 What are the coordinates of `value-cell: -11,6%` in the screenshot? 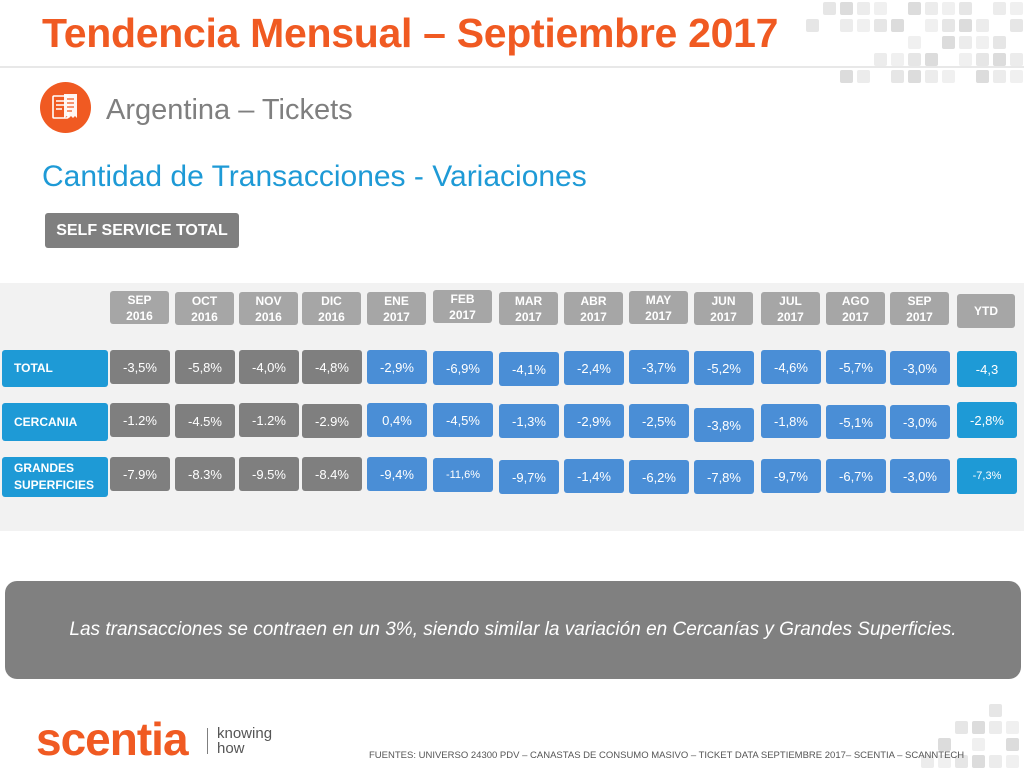 It's located at (463, 475).